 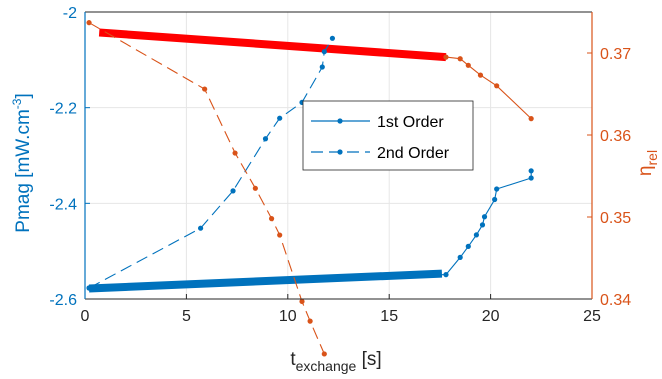 I want to click on y-axis-right-label: ηrel, so click(x=647, y=163).